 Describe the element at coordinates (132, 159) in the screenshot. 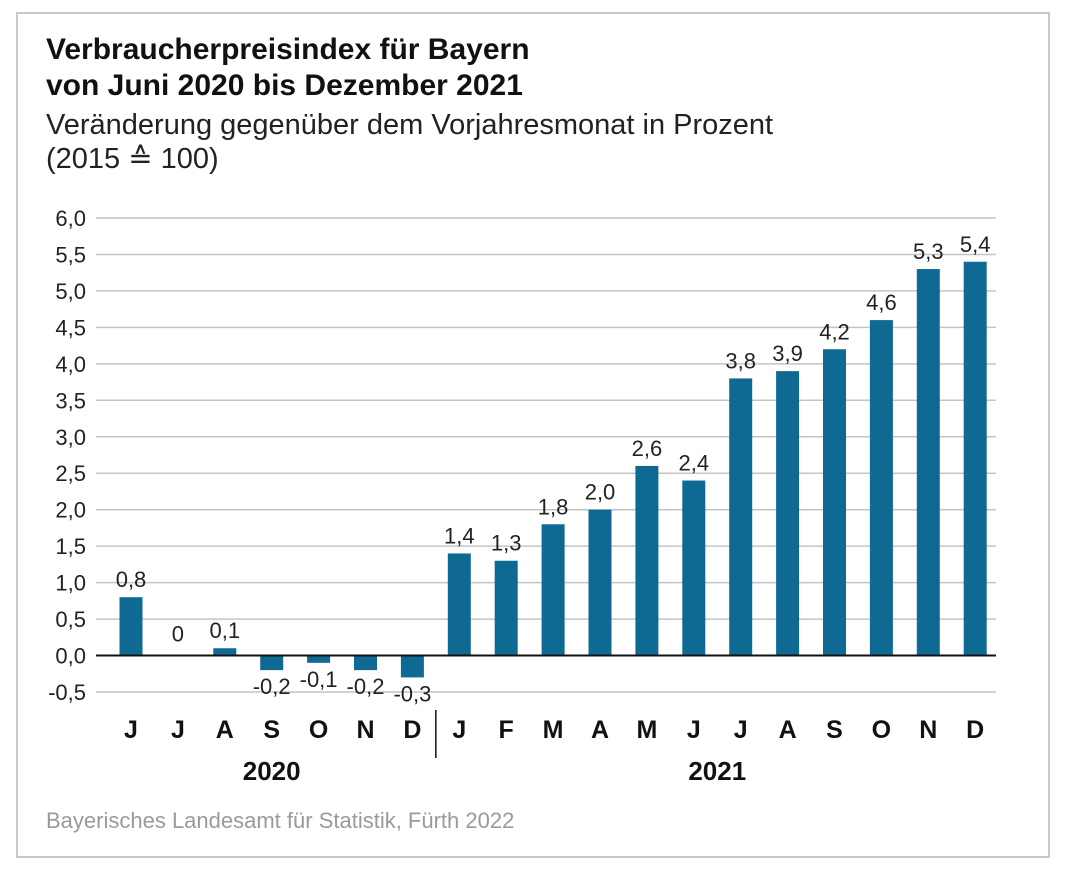

I see `chart-subtitle-line2: (2015 ≙ 100)` at that location.